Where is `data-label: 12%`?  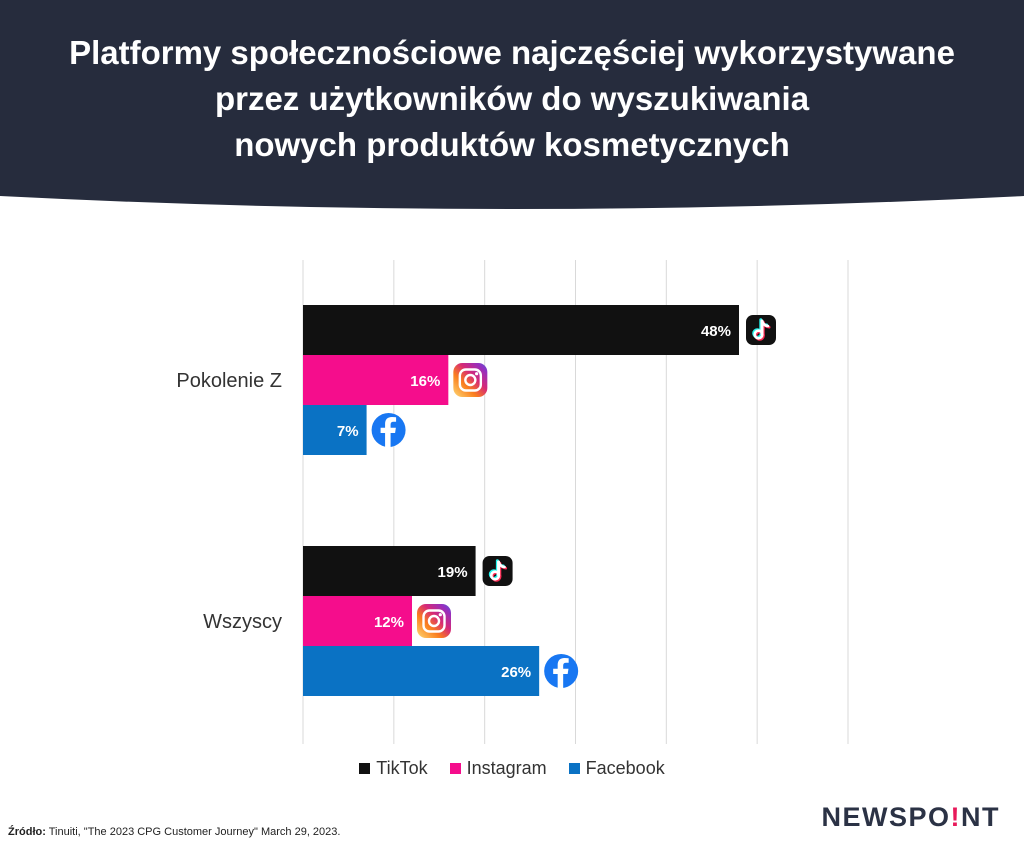
data-label: 12% is located at coordinates (389, 622).